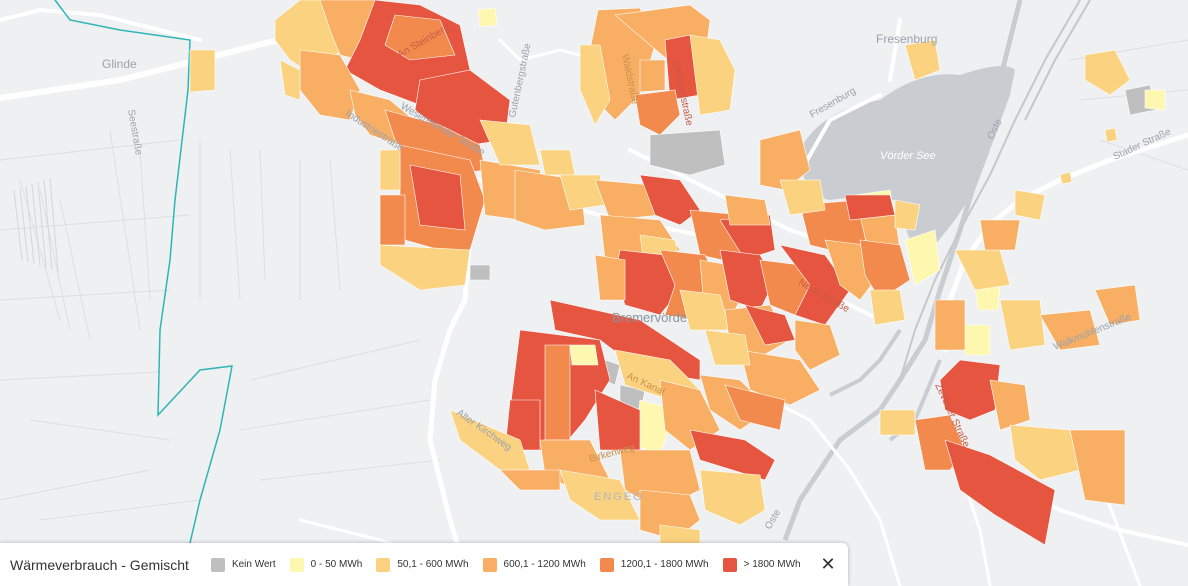 Image resolution: width=1188 pixels, height=586 pixels. Describe the element at coordinates (336, 564) in the screenshot. I see `legend-label: 0 - 50 MWh` at that location.